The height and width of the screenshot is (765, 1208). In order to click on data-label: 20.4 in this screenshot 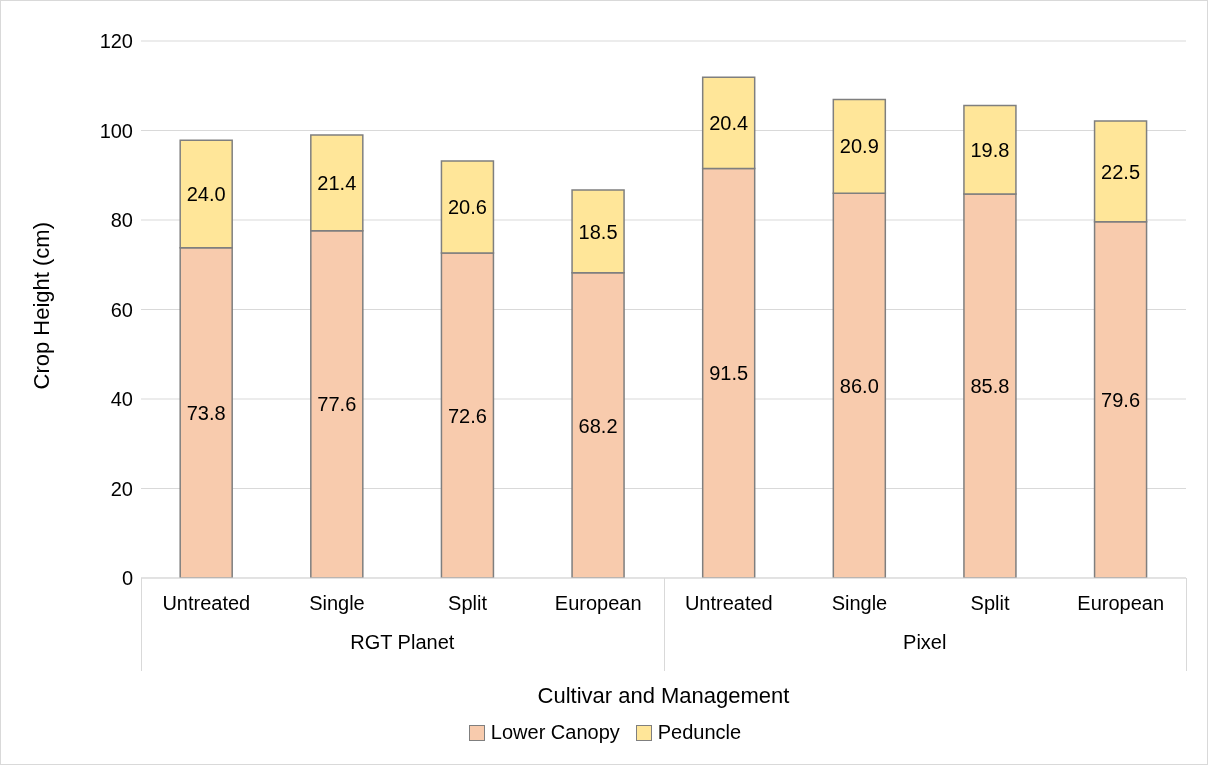, I will do `click(729, 122)`.